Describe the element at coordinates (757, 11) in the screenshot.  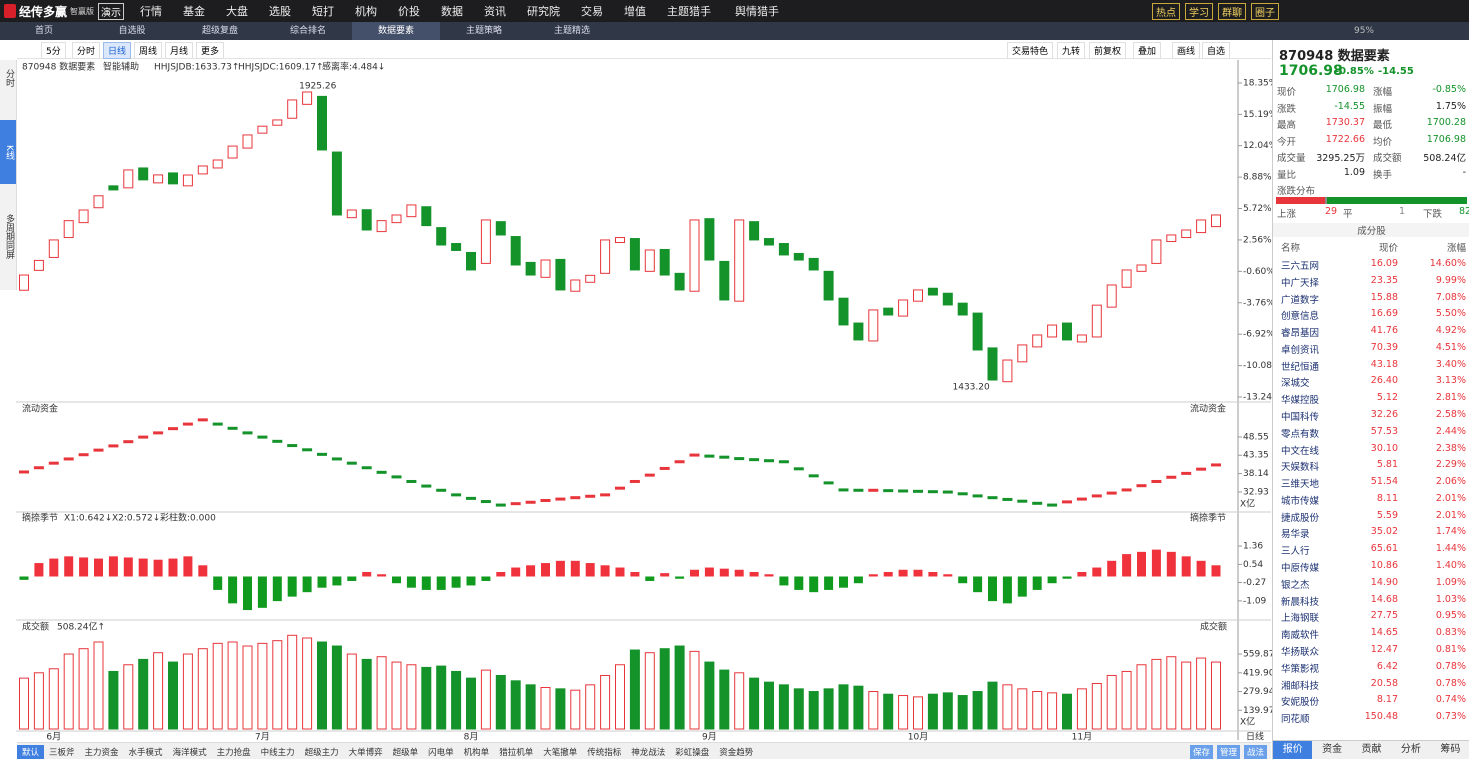
I see `menu-item: 舆情猎手` at that location.